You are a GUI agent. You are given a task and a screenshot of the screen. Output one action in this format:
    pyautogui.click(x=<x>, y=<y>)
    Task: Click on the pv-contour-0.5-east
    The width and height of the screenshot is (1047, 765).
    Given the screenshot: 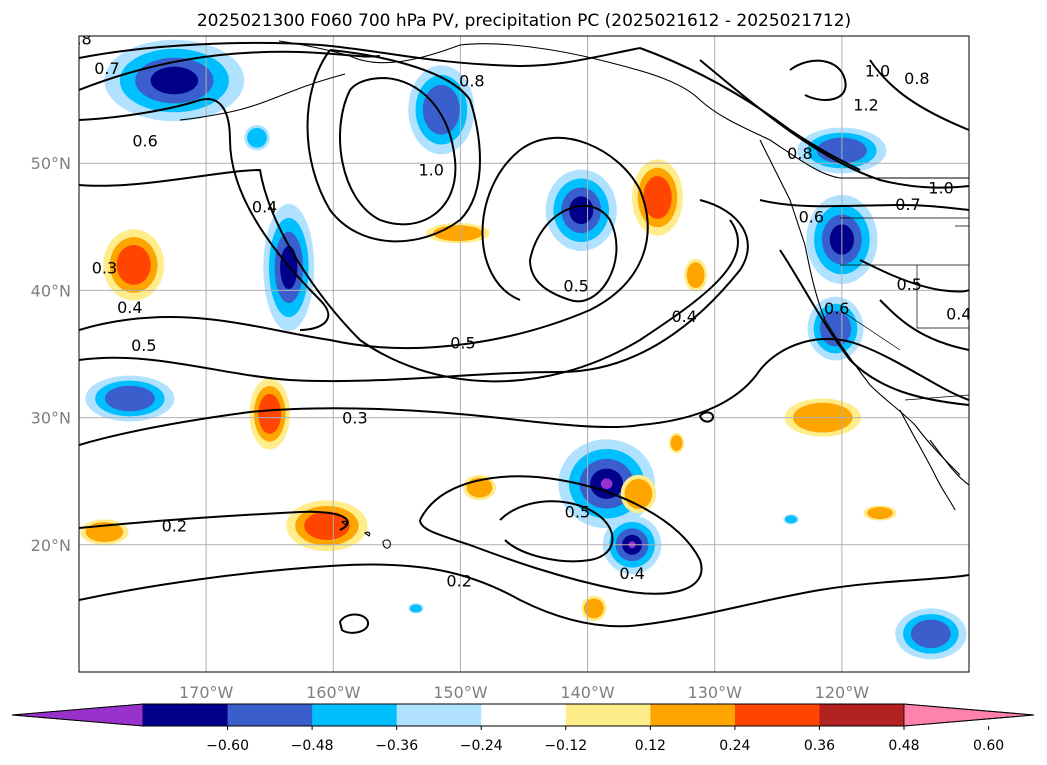 What is the action you would take?
    pyautogui.click(x=914, y=276)
    